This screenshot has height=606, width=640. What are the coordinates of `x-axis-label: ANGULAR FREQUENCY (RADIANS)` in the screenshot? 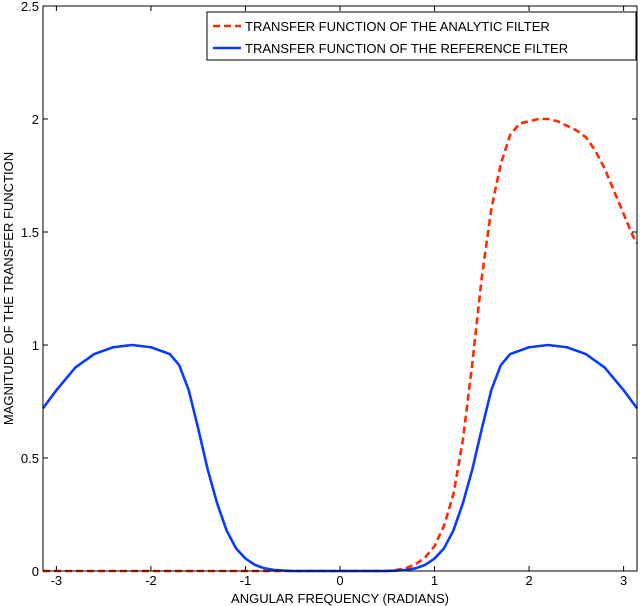 It's located at (340, 598).